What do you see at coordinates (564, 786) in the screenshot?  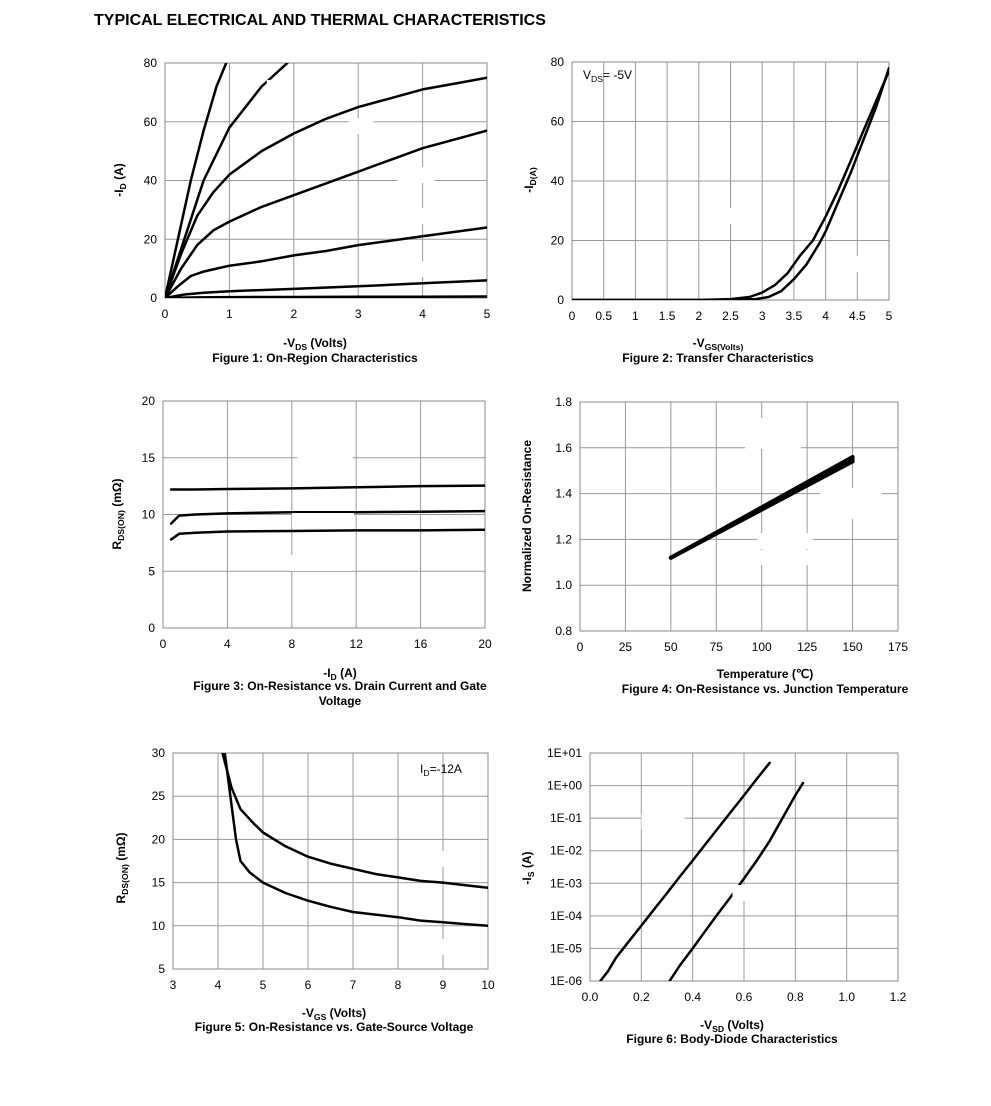 I see `y-tick-label: 1E+00` at bounding box center [564, 786].